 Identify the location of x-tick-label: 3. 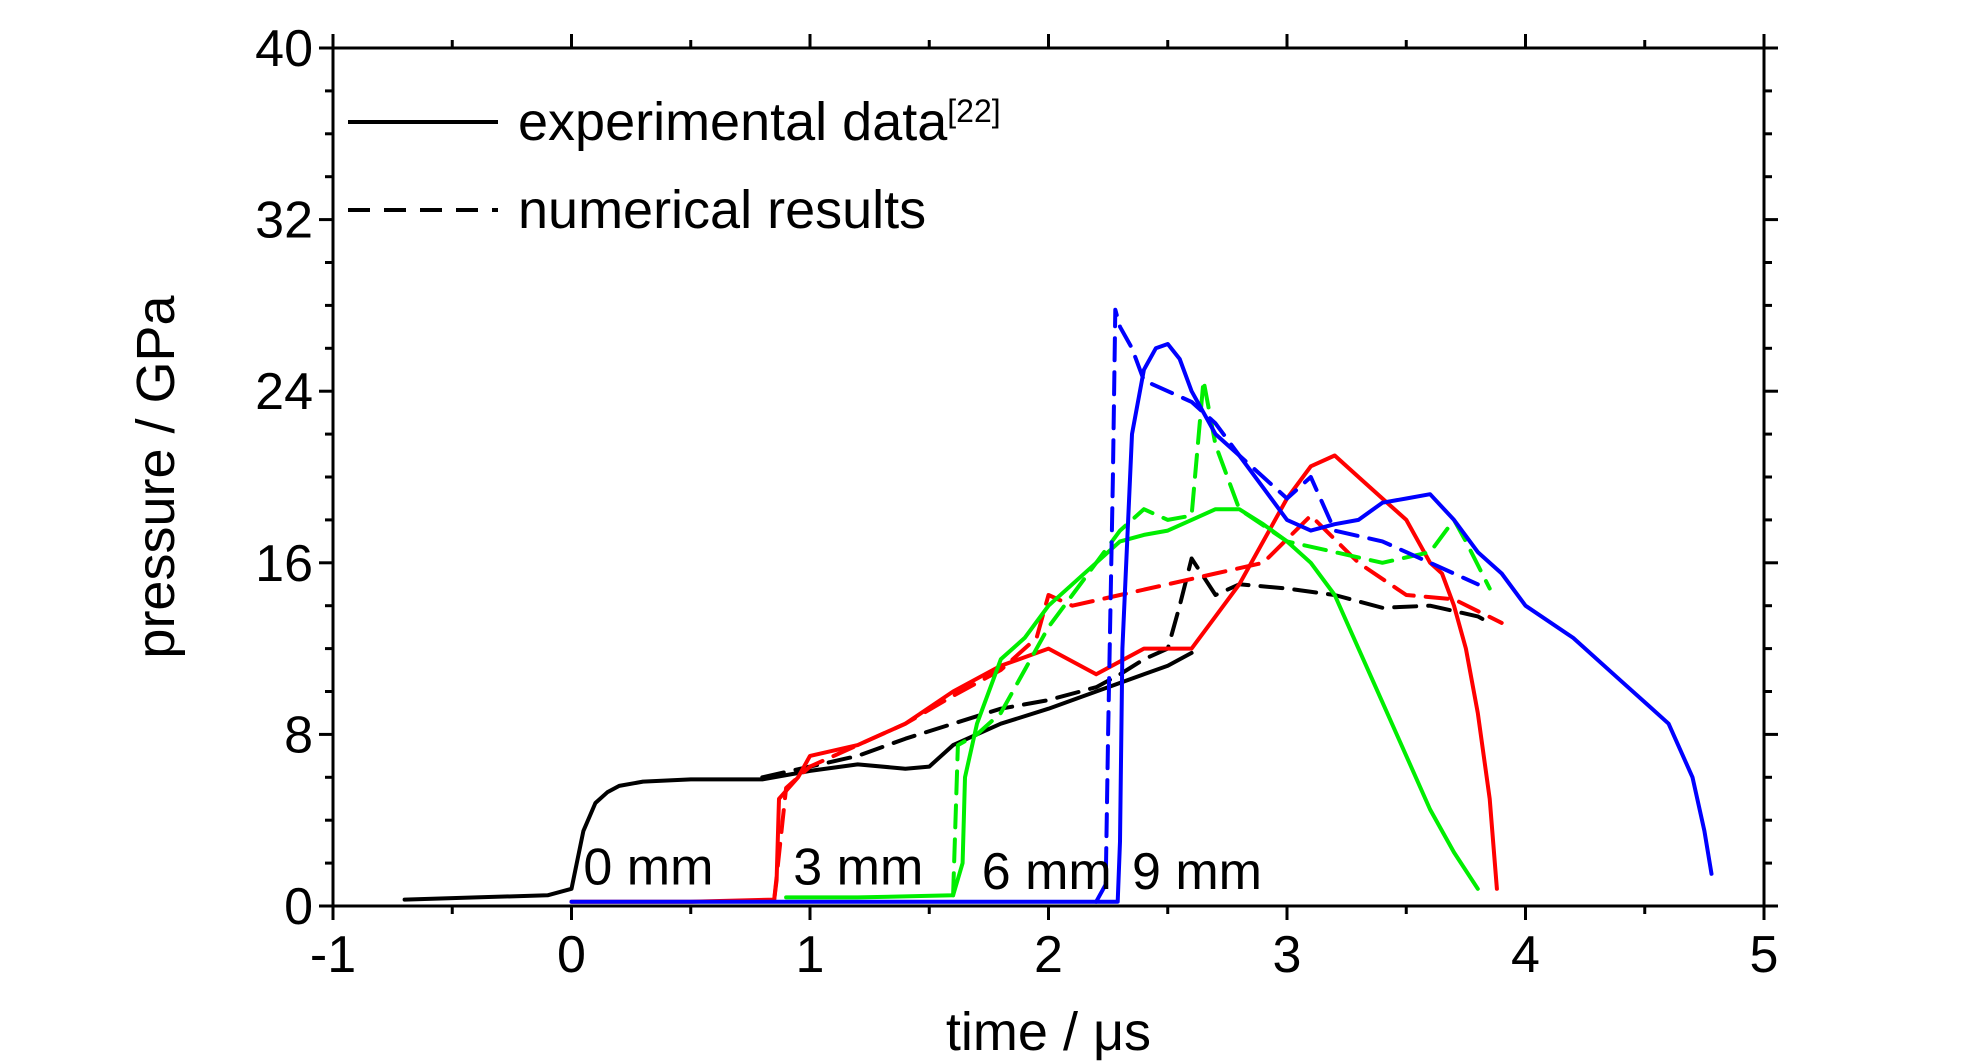
(1287, 955).